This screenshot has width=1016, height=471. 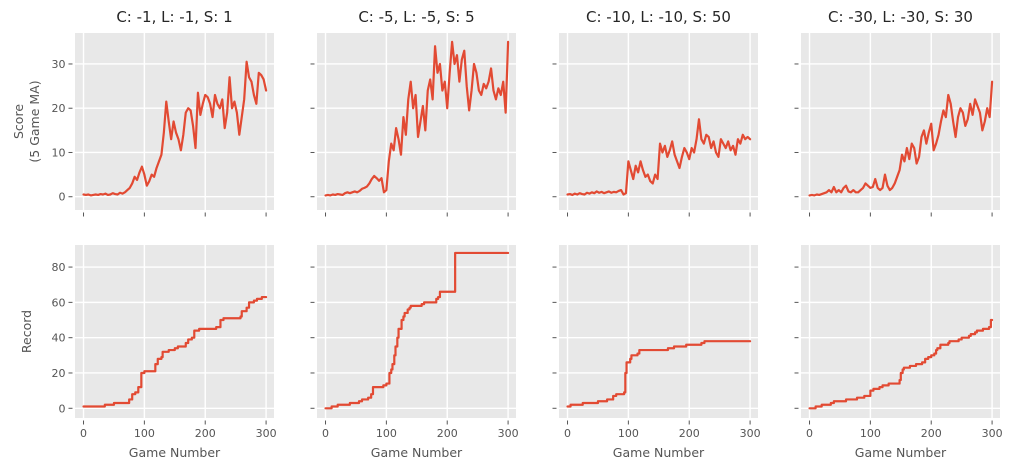 I want to click on subplot-r1c3: 0 100 200 300 Game Number, so click(x=898, y=352).